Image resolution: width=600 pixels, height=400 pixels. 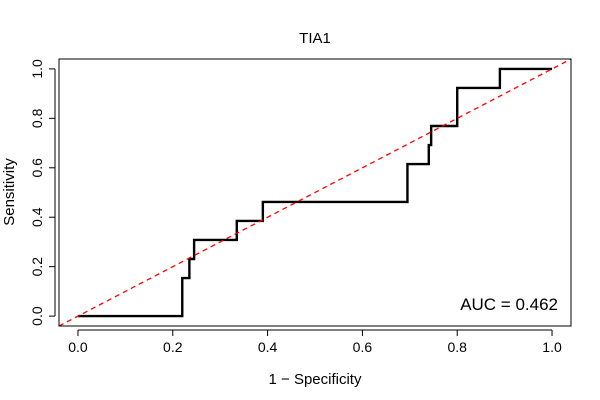 I want to click on y-tick-label: 1.0, so click(x=37, y=69).